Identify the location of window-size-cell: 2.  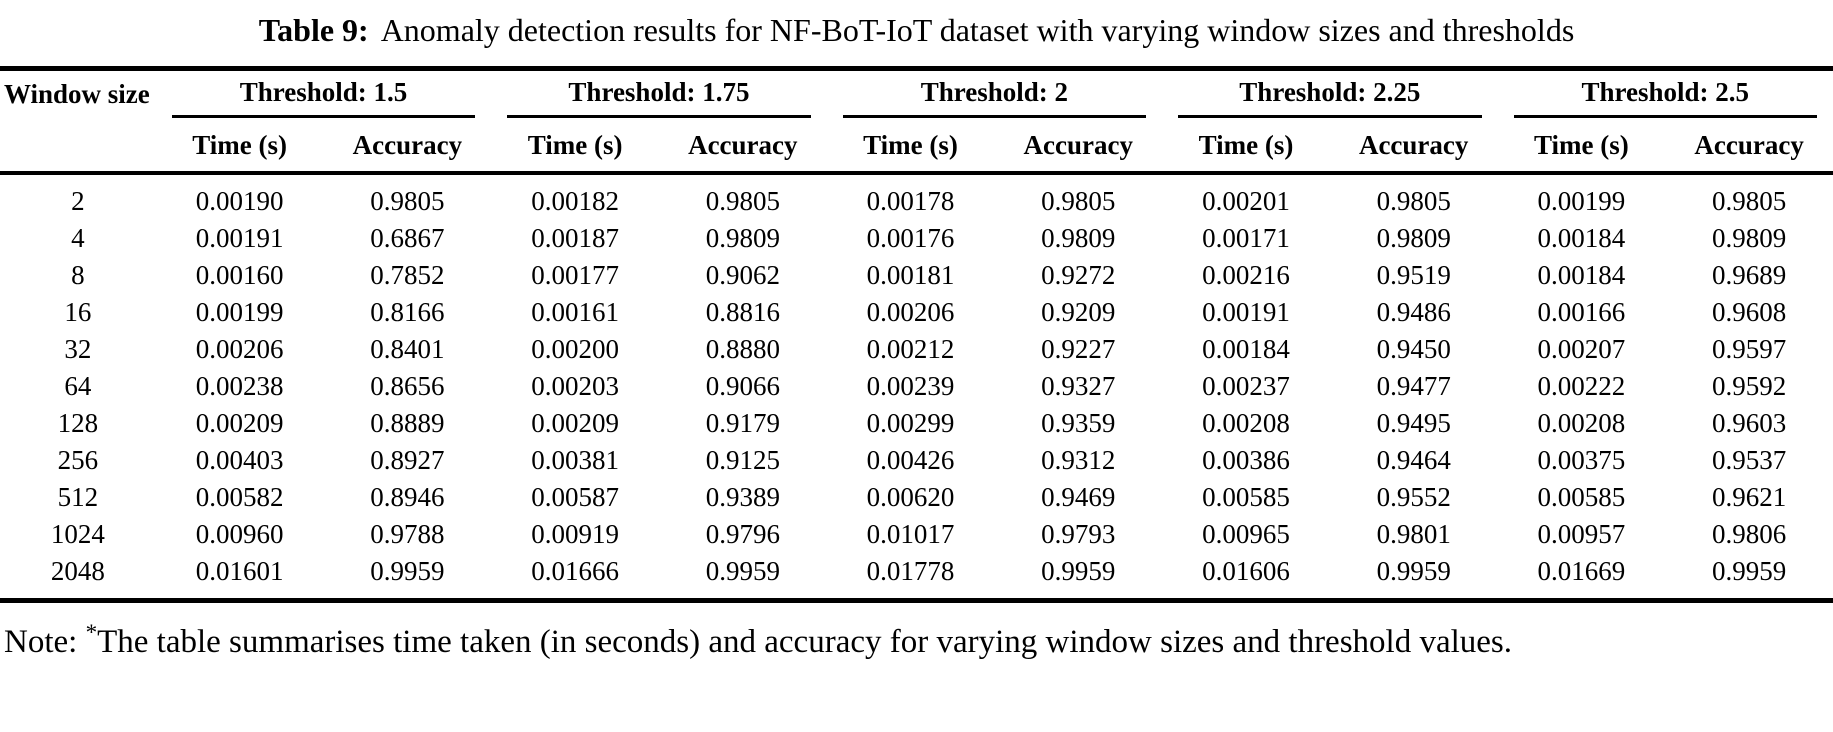
(78, 201).